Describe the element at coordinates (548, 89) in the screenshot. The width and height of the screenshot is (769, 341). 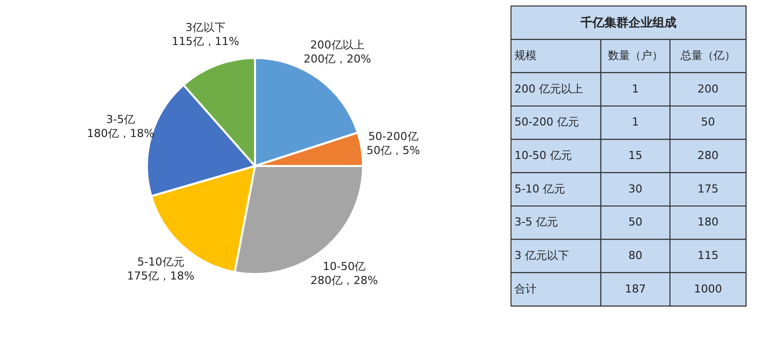
I see `text: 200 亿元以上` at that location.